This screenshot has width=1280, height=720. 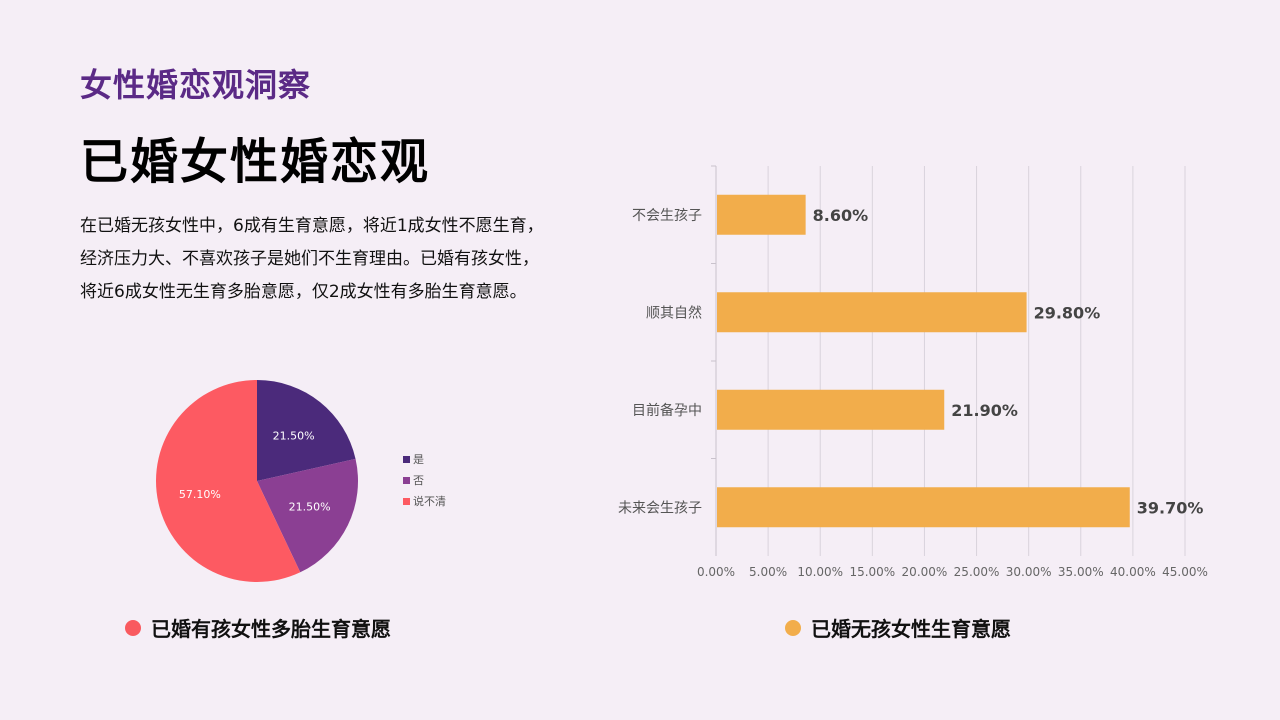 What do you see at coordinates (1029, 572) in the screenshot?
I see `x-tick-label: 30.00%` at bounding box center [1029, 572].